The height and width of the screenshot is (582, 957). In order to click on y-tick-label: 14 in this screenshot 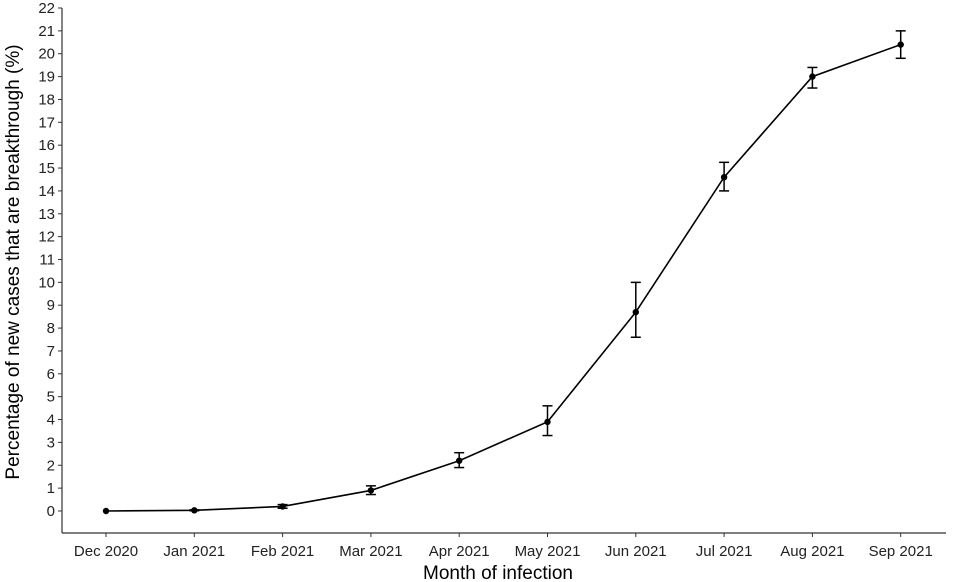, I will do `click(46, 191)`.